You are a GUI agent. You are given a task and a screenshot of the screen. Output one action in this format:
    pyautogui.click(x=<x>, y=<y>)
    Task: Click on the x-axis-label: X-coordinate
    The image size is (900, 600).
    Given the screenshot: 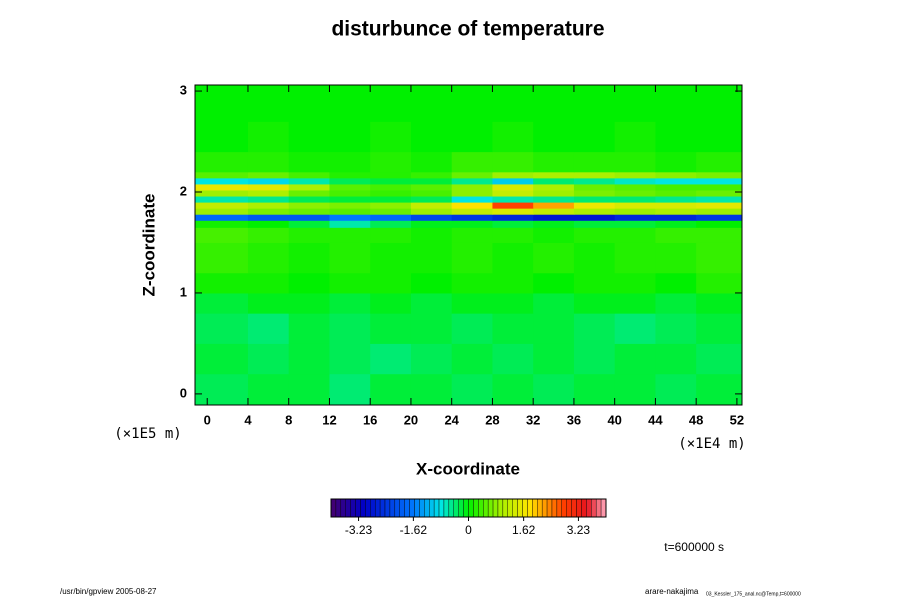 What is the action you would take?
    pyautogui.click(x=468, y=468)
    